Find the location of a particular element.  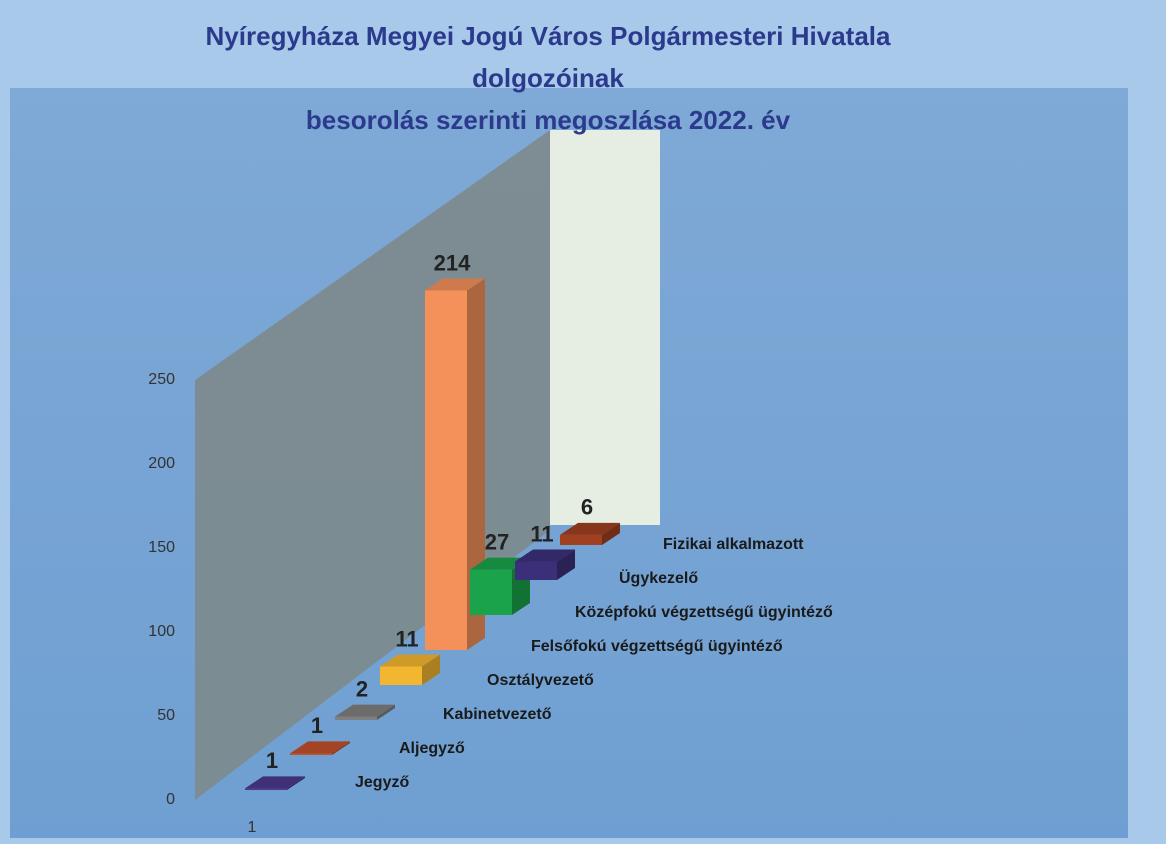

side-wall is located at coordinates (605, 327).